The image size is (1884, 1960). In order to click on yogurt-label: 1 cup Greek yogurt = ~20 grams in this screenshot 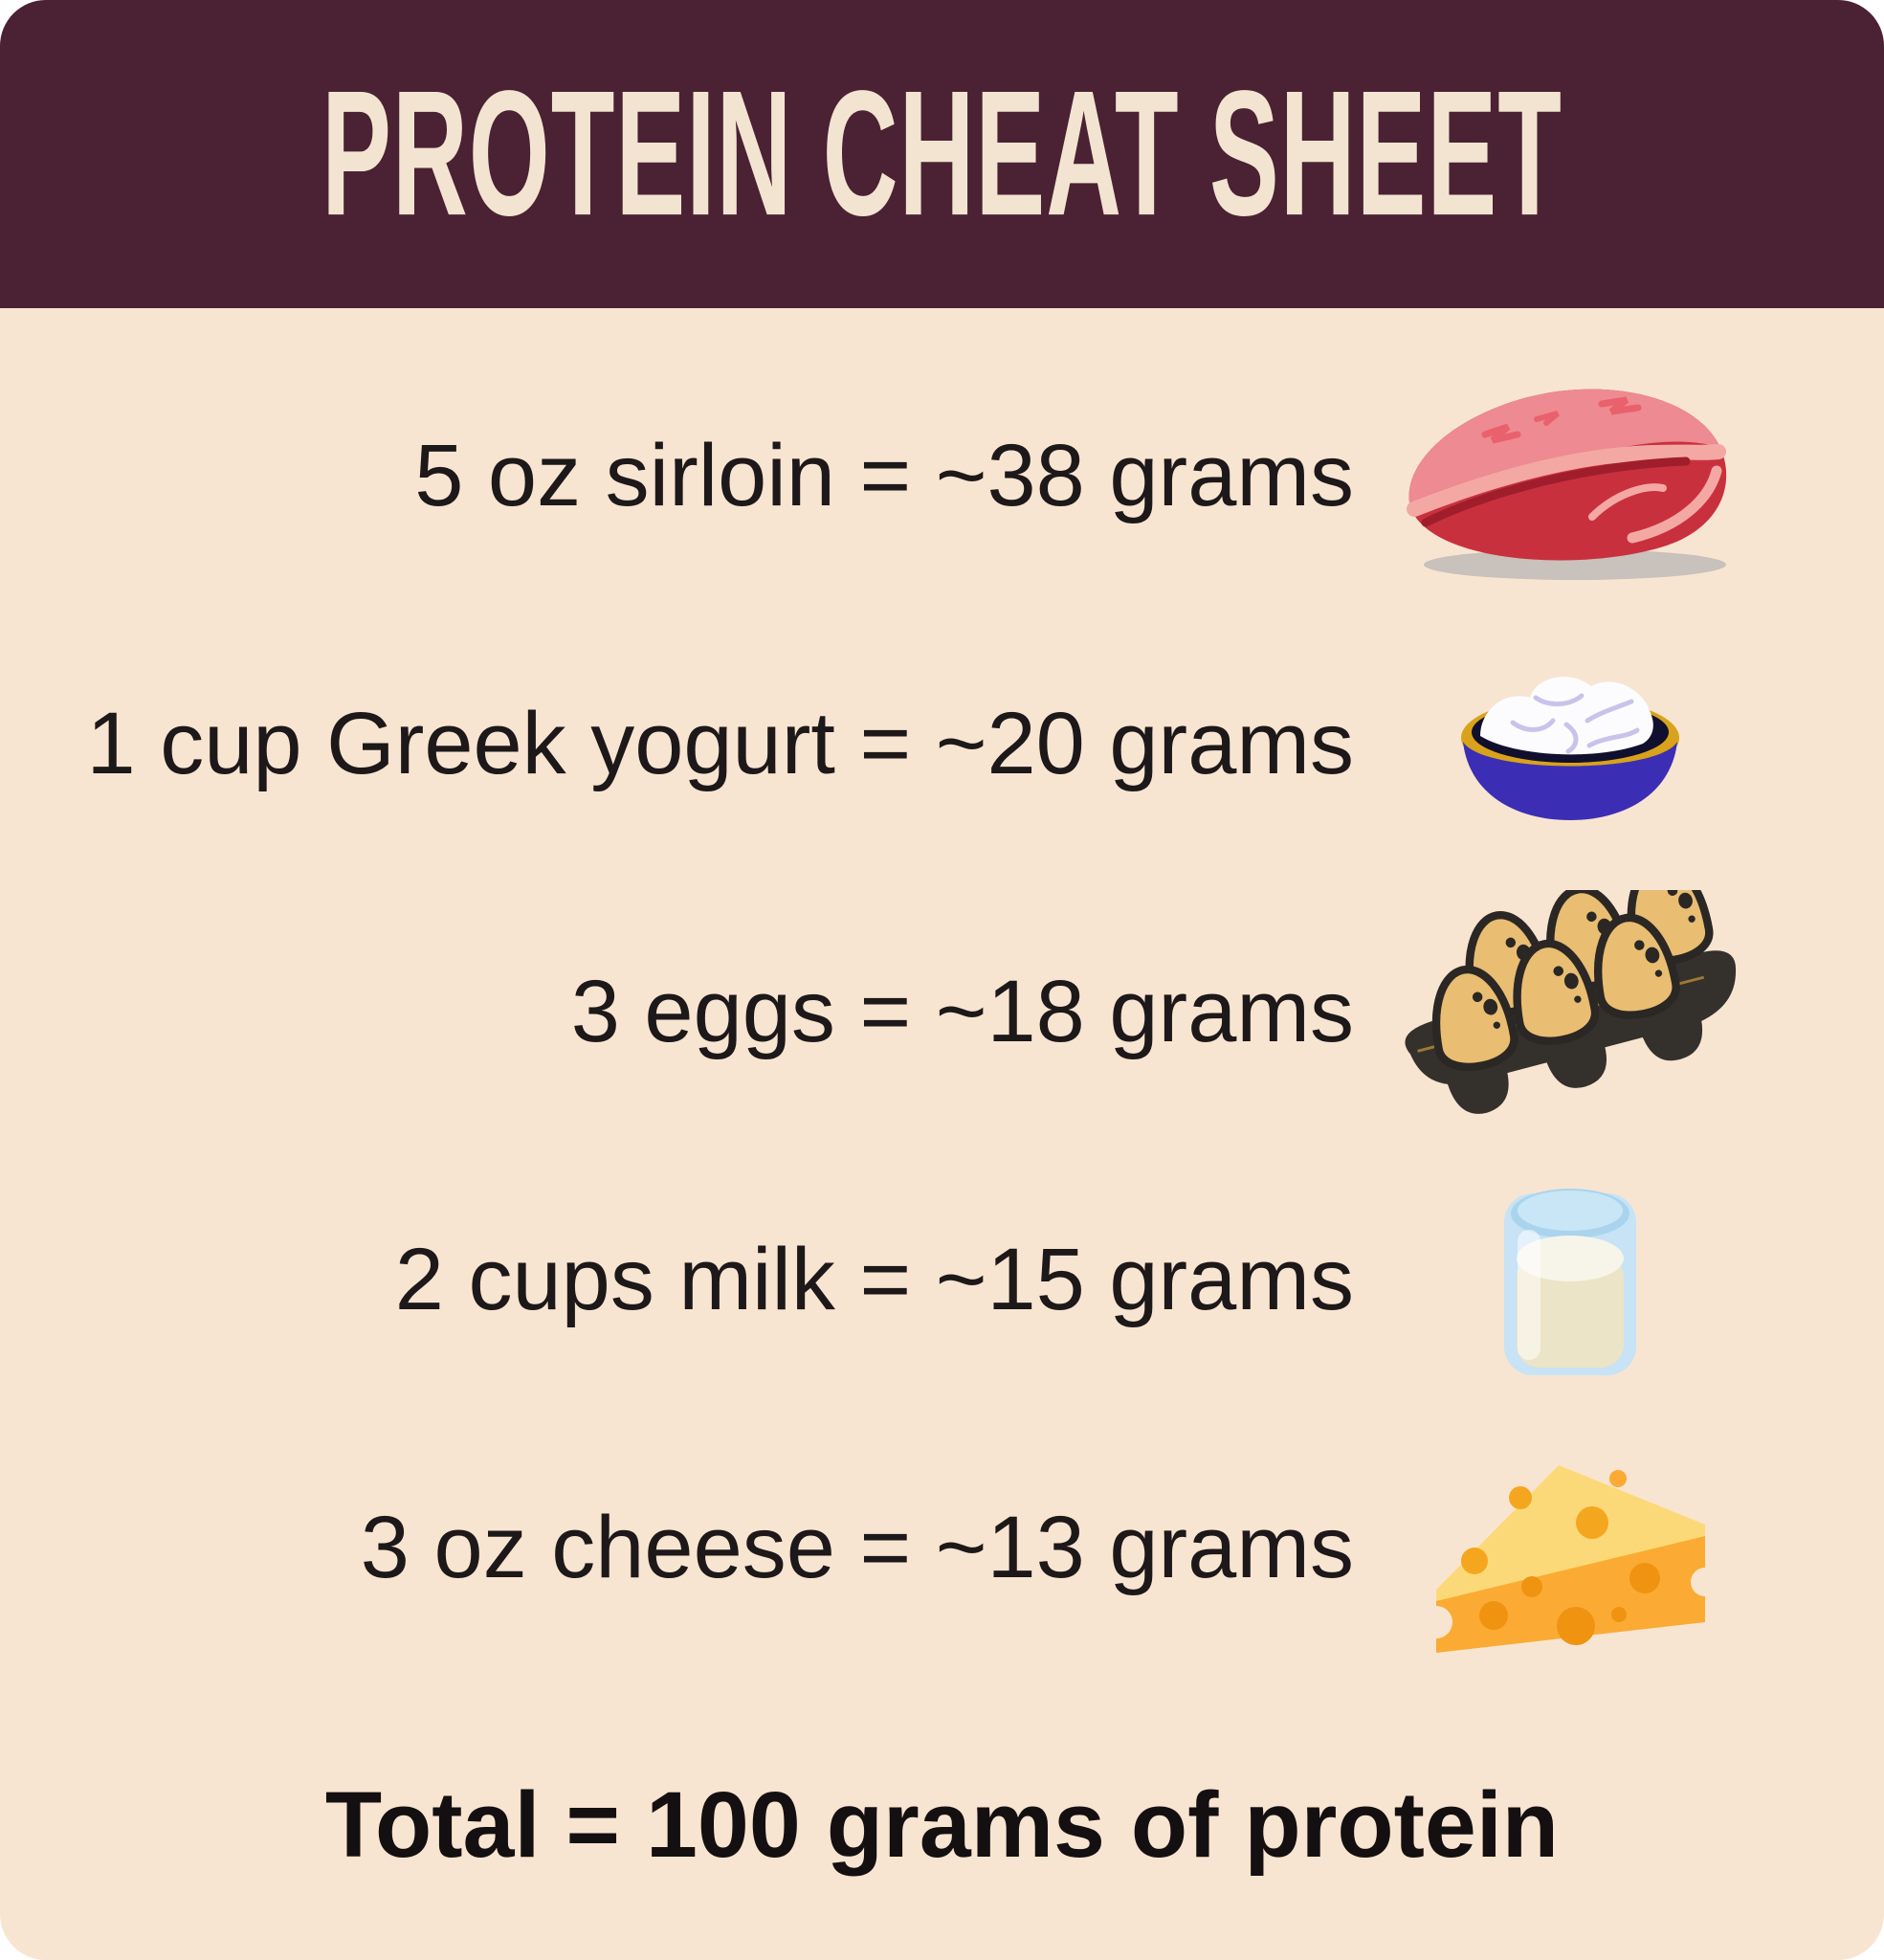, I will do `click(720, 743)`.